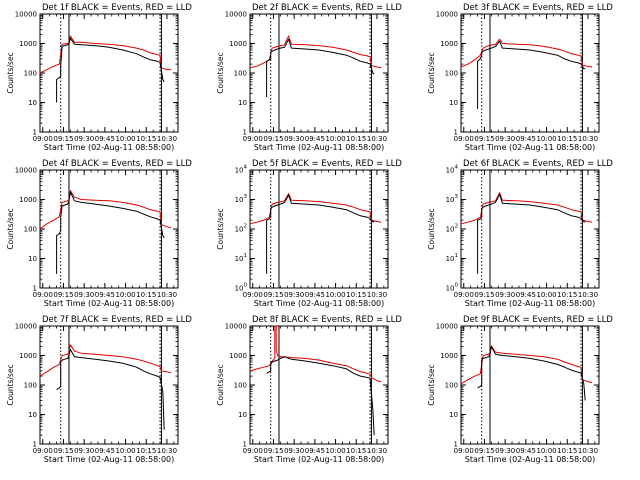  What do you see at coordinates (452, 199) in the screenshot?
I see `y-tick-label: 10³` at bounding box center [452, 199].